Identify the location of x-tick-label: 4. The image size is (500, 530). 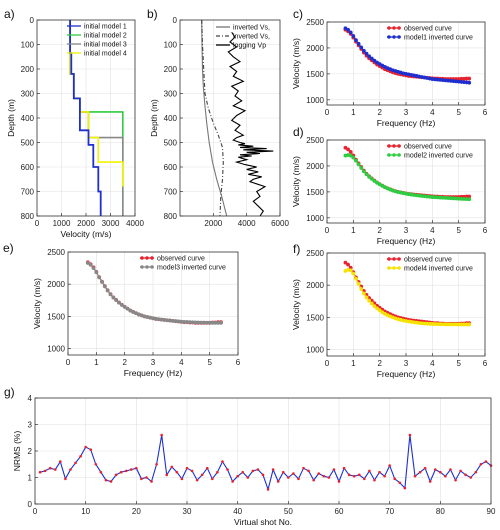
(432, 363).